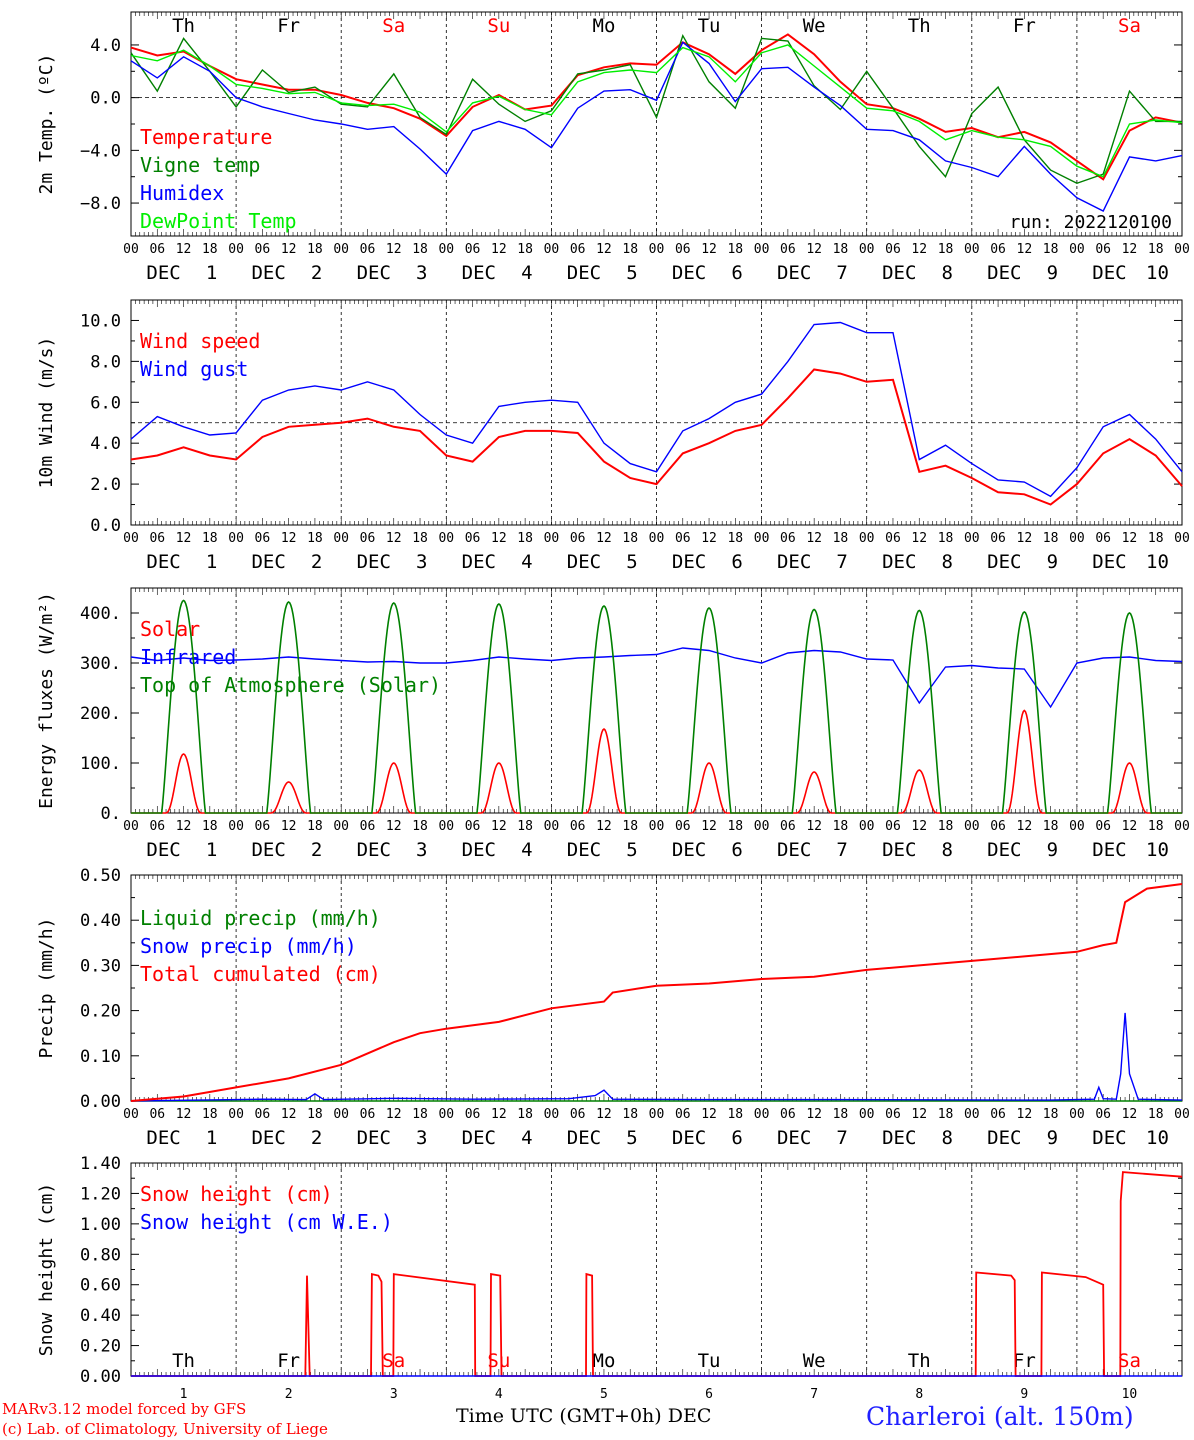  What do you see at coordinates (248, 946) in the screenshot?
I see `legend-entry: Snow precip (mm/h)` at bounding box center [248, 946].